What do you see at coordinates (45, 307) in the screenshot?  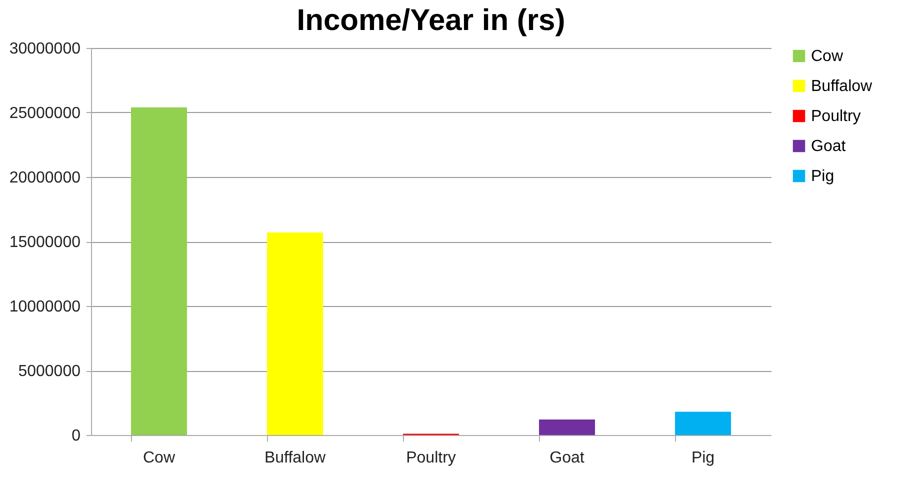 I see `y-tick-label: 10000000` at bounding box center [45, 307].